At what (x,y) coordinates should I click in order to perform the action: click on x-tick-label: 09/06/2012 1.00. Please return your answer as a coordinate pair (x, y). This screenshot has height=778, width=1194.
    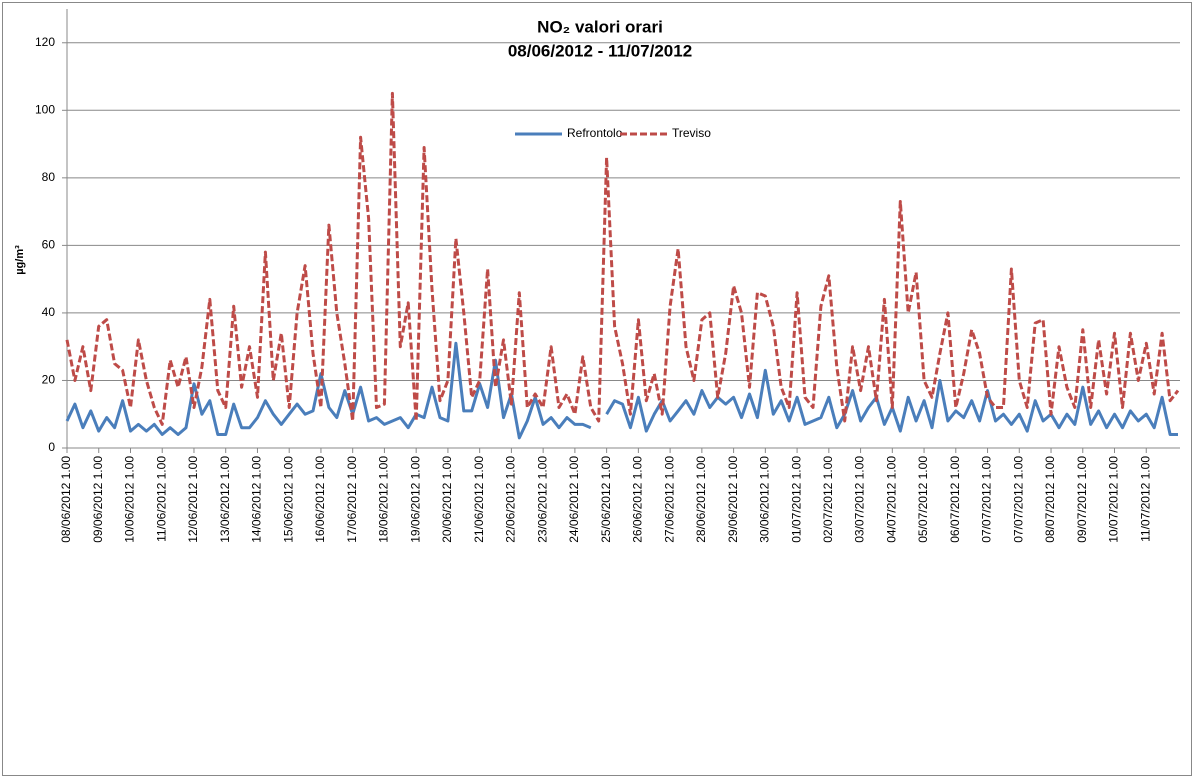
    Looking at the image, I should click on (98, 499).